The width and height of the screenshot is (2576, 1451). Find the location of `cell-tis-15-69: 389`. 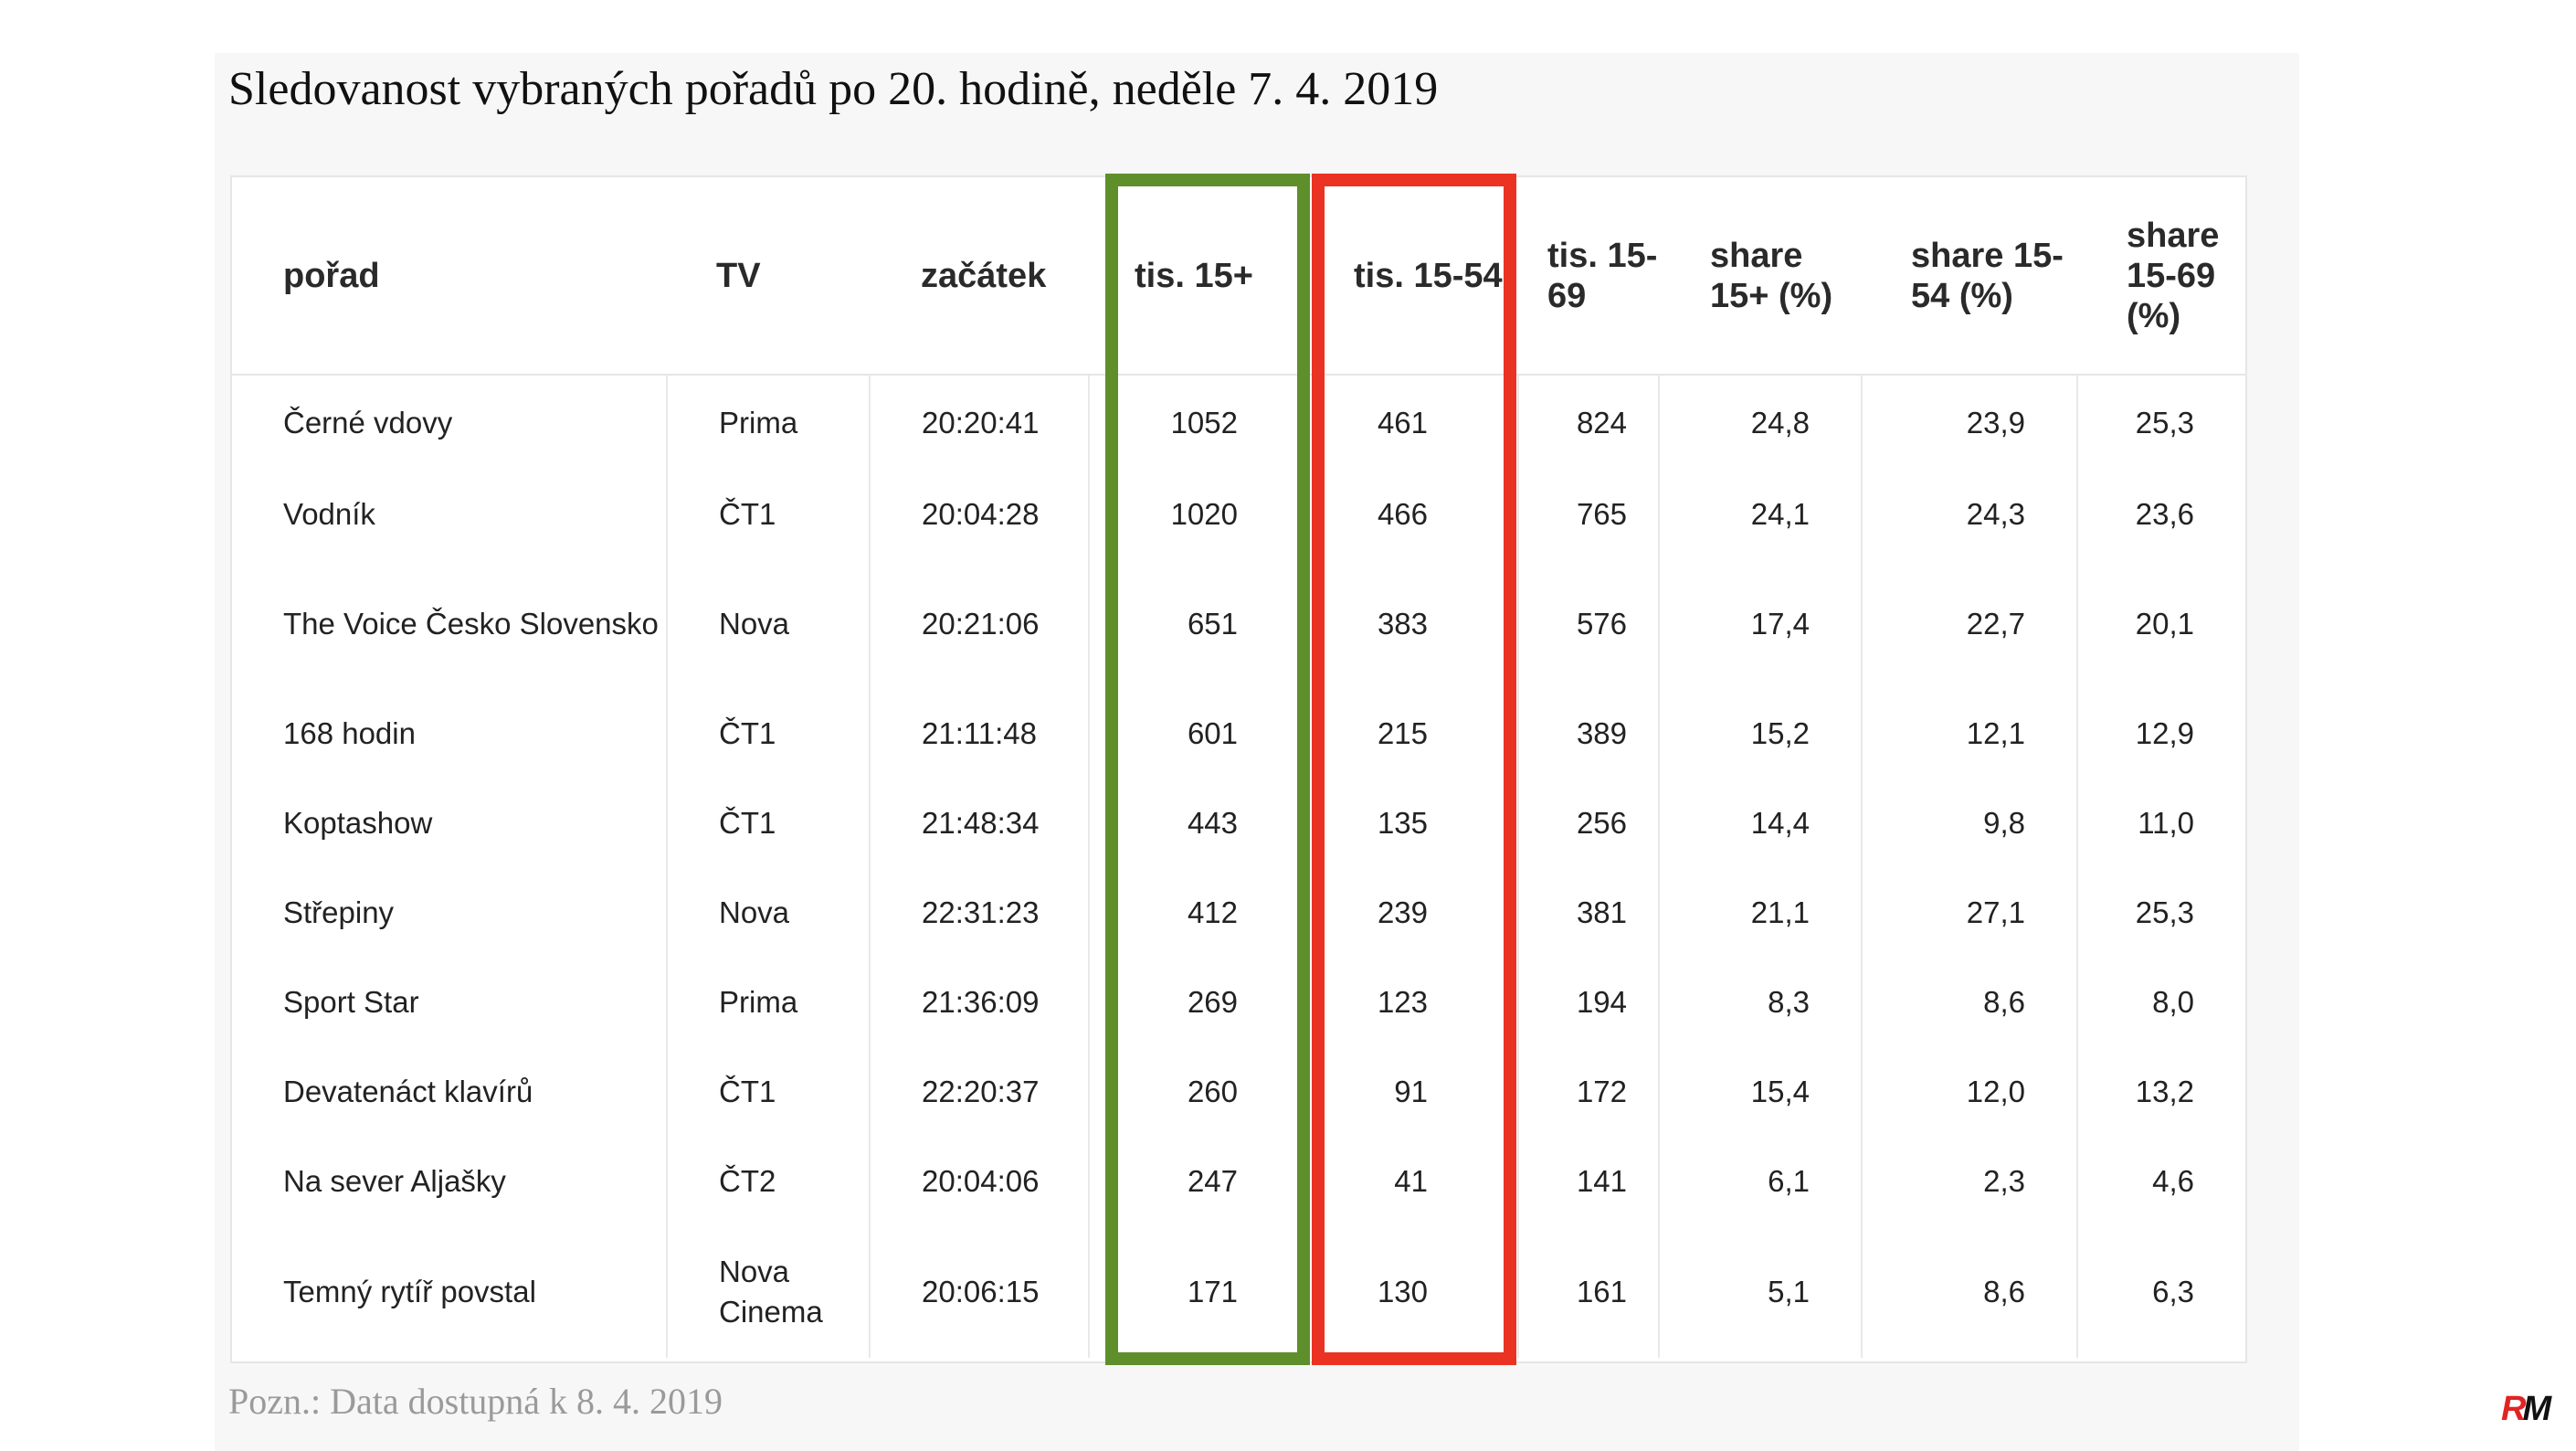

cell-tis-15-69: 389 is located at coordinates (1589, 733).